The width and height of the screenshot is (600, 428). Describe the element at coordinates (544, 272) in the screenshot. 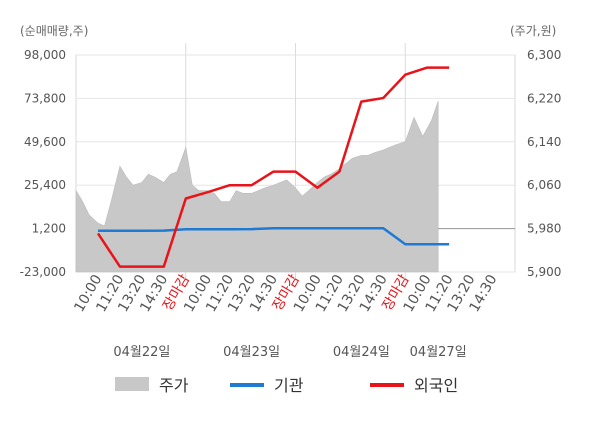

I see `right-tick-label: 5,900` at that location.